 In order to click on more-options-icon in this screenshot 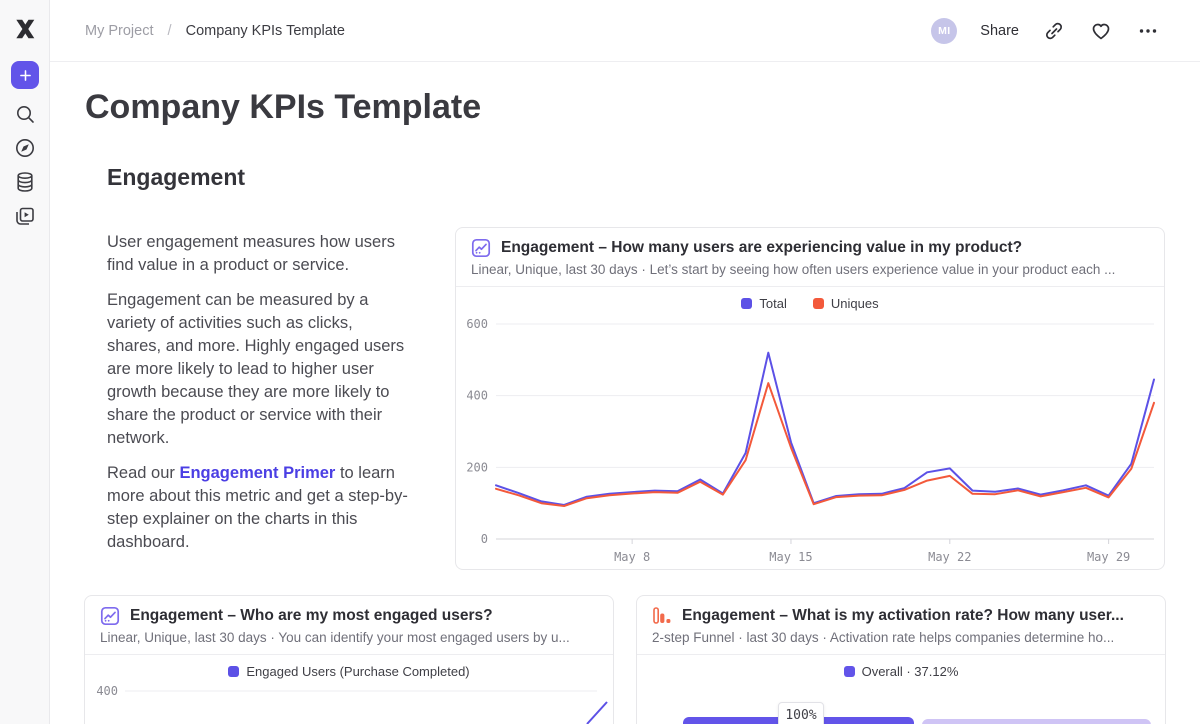, I will do `click(1148, 31)`.